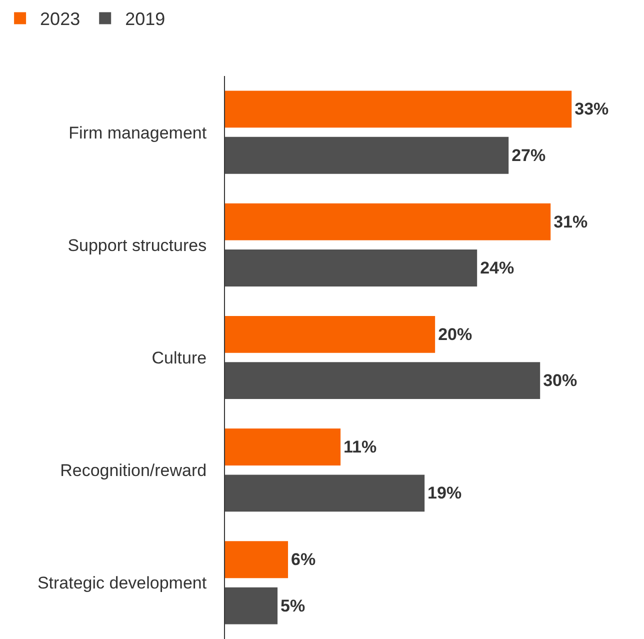 This screenshot has height=639, width=644. What do you see at coordinates (179, 358) in the screenshot?
I see `y-tick-label: Culture` at bounding box center [179, 358].